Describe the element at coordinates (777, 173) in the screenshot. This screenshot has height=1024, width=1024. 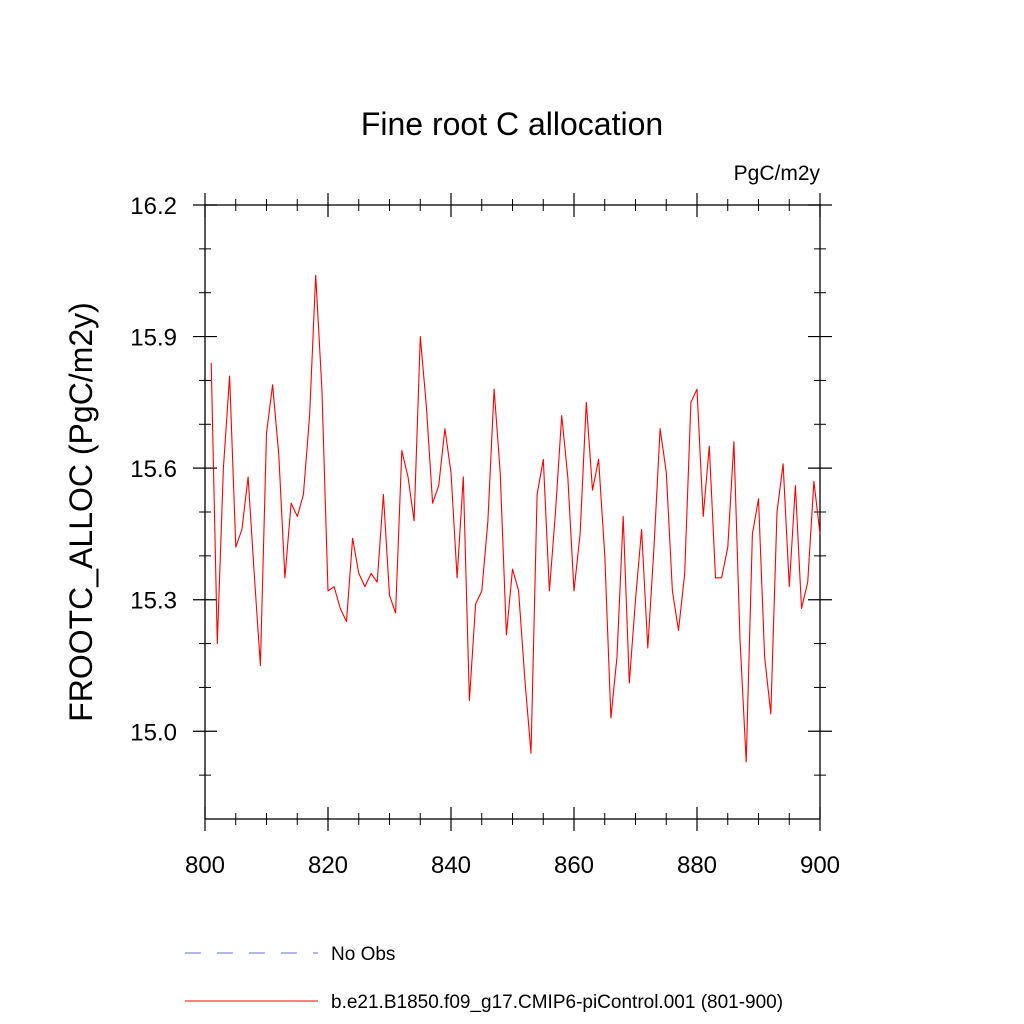
I see `units-label: PgC/m2y` at that location.